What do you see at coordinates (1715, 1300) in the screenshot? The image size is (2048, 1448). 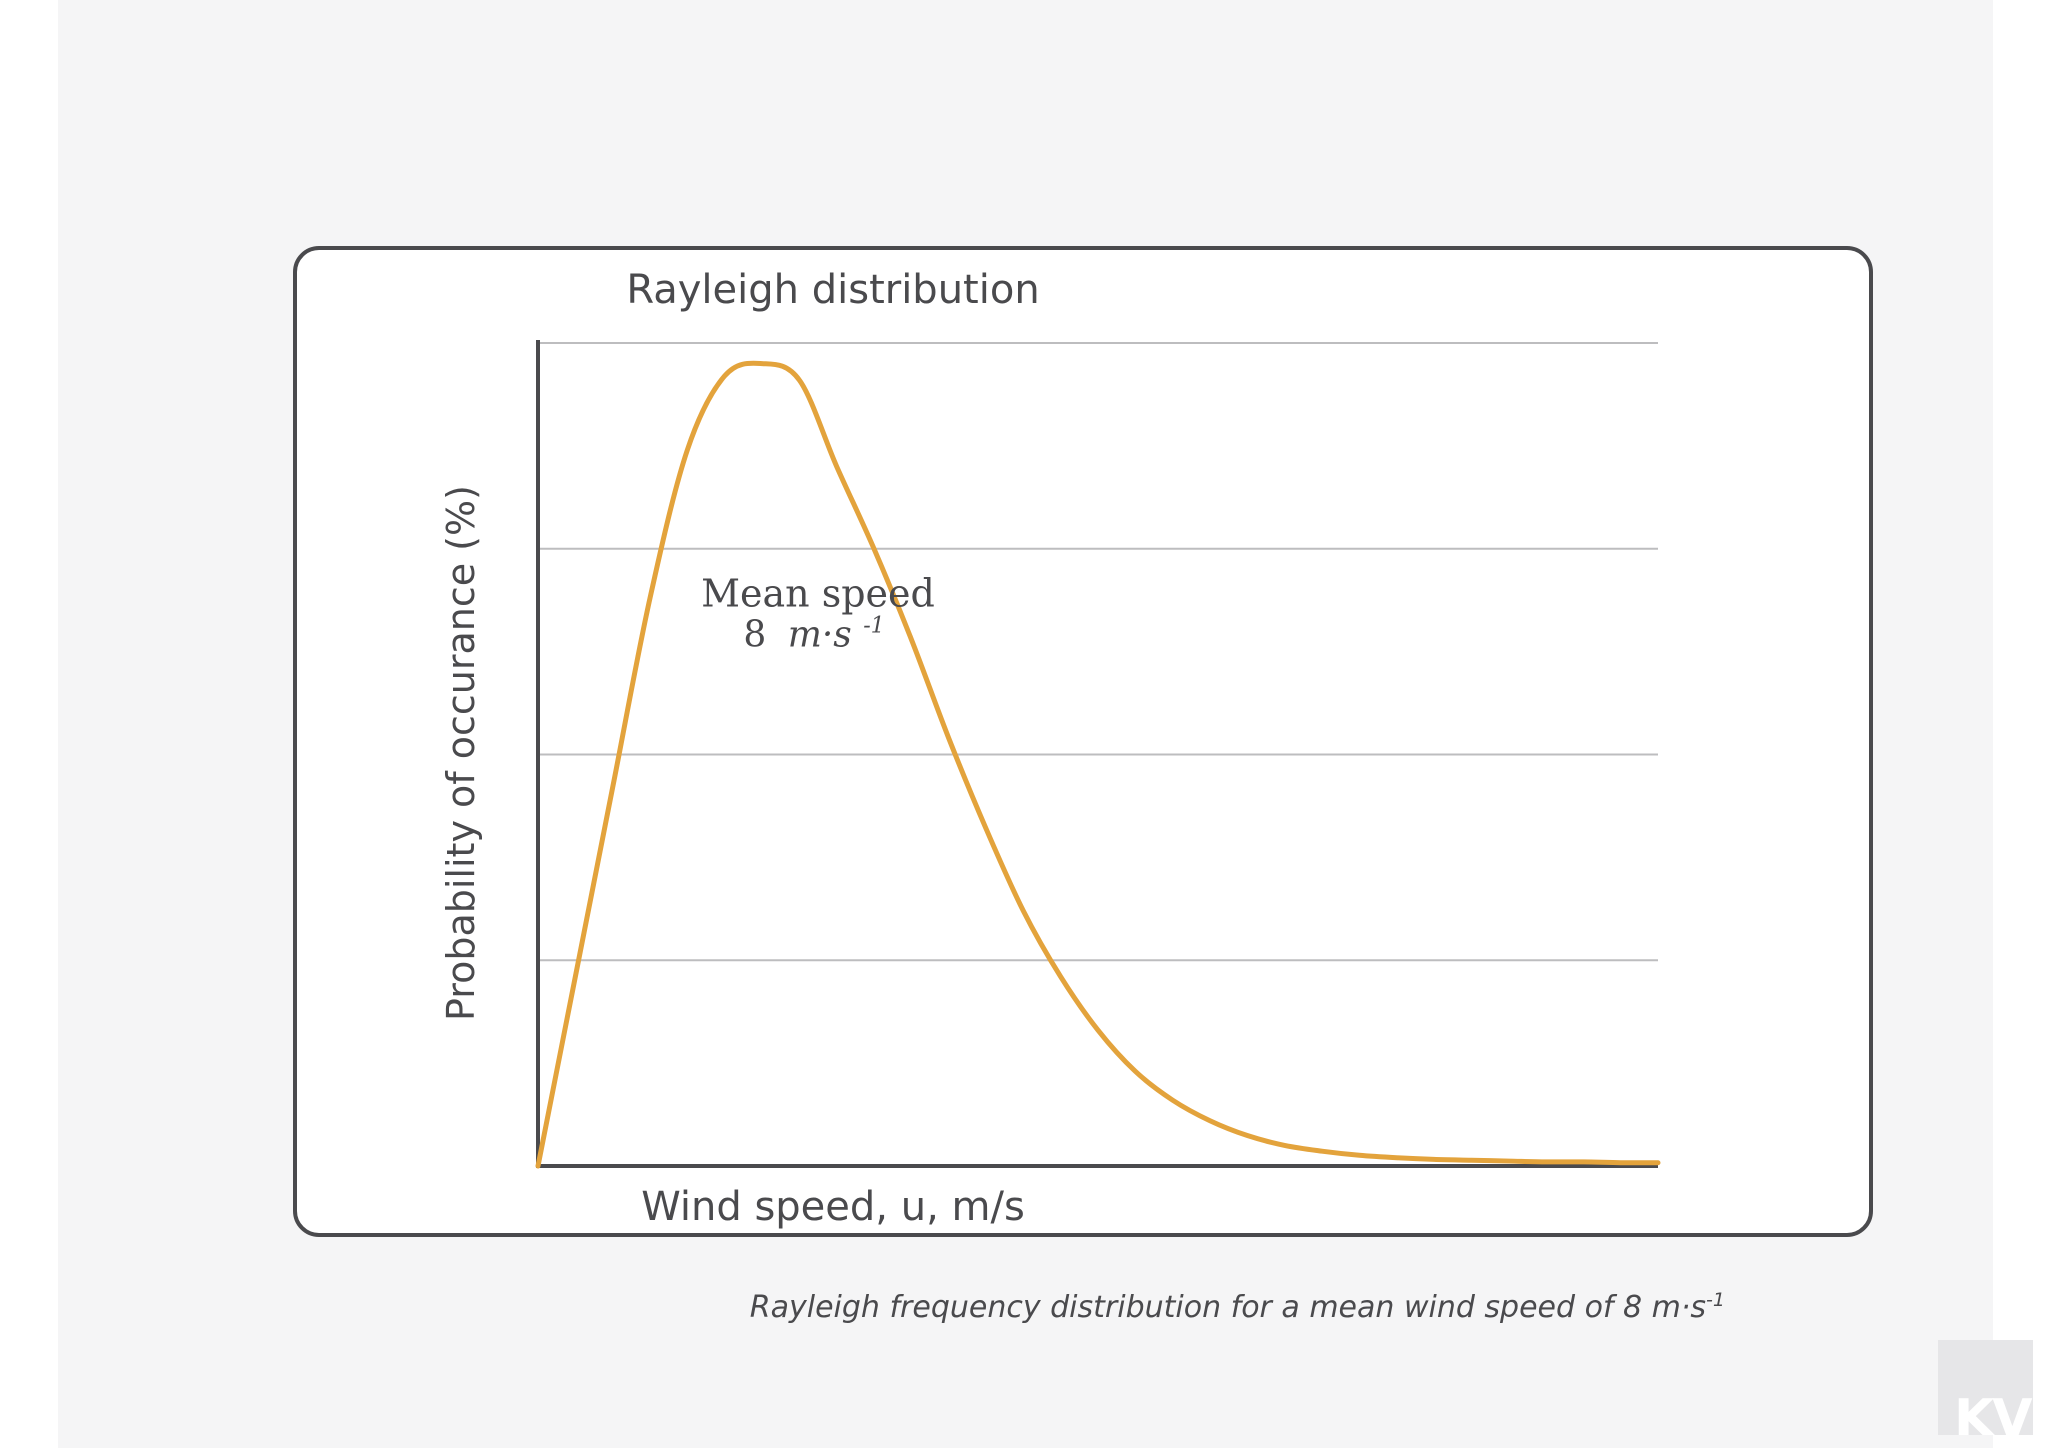 I see `caption-exponent: -1` at bounding box center [1715, 1300].